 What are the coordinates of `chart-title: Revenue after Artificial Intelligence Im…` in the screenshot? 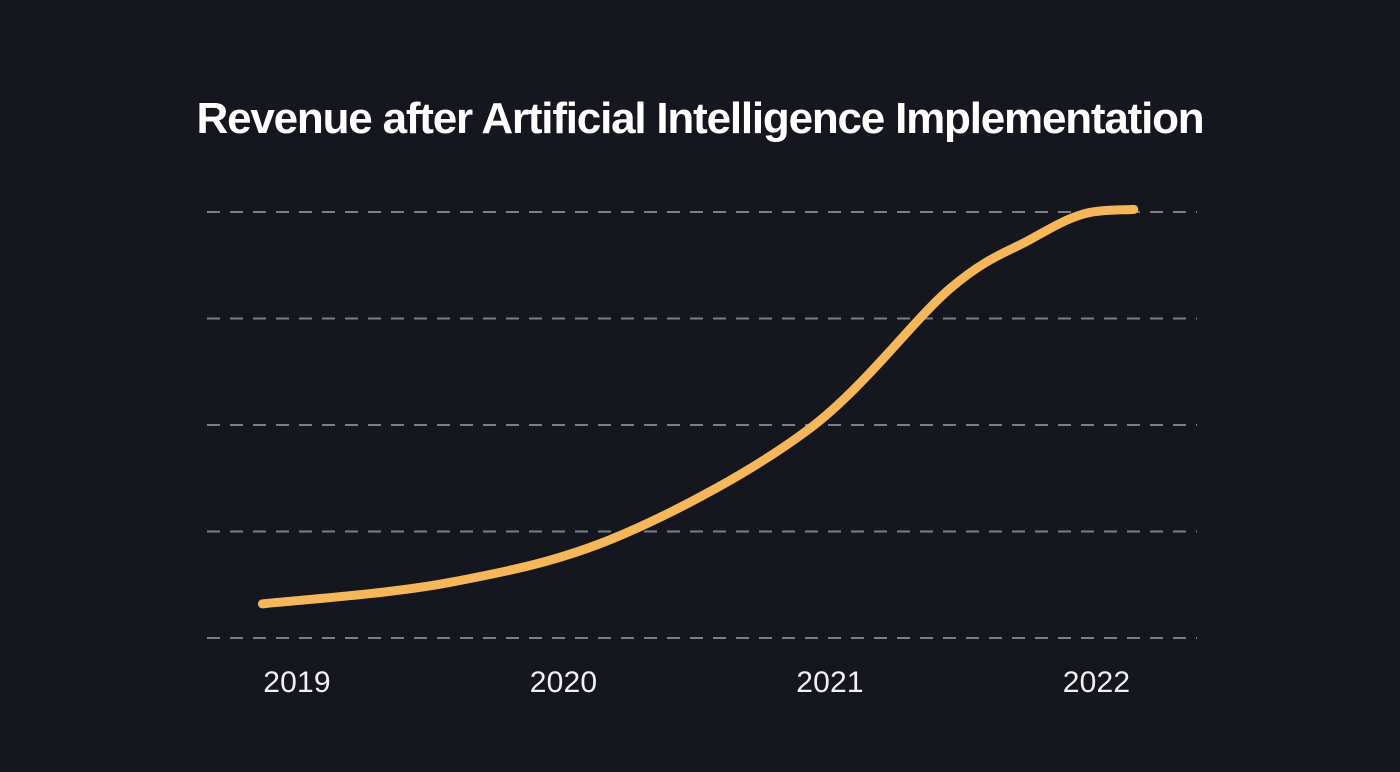 It's located at (700, 118).